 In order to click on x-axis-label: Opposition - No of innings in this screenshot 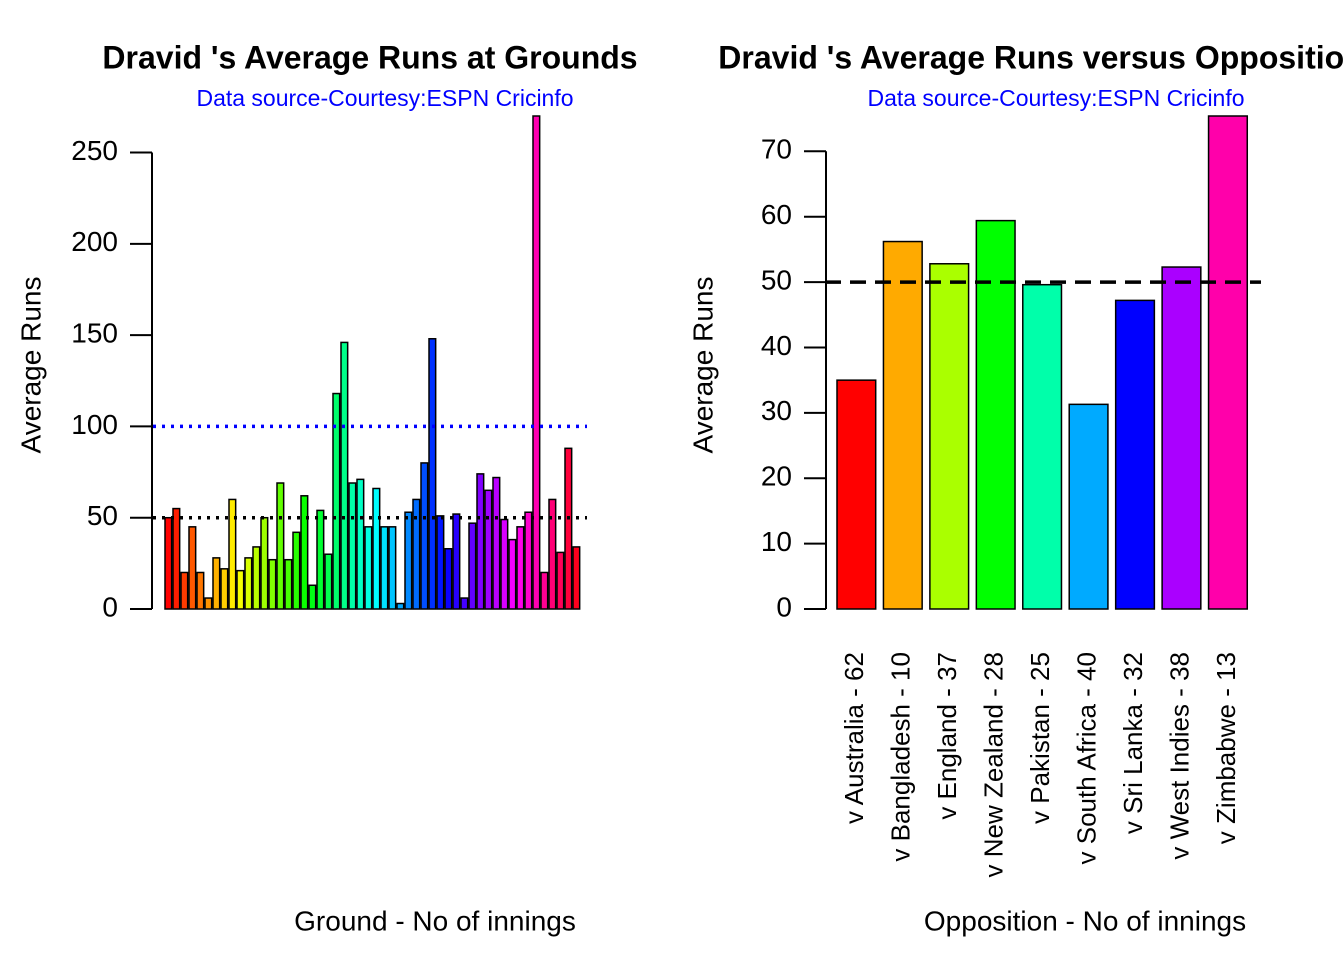, I will do `click(1085, 920)`.